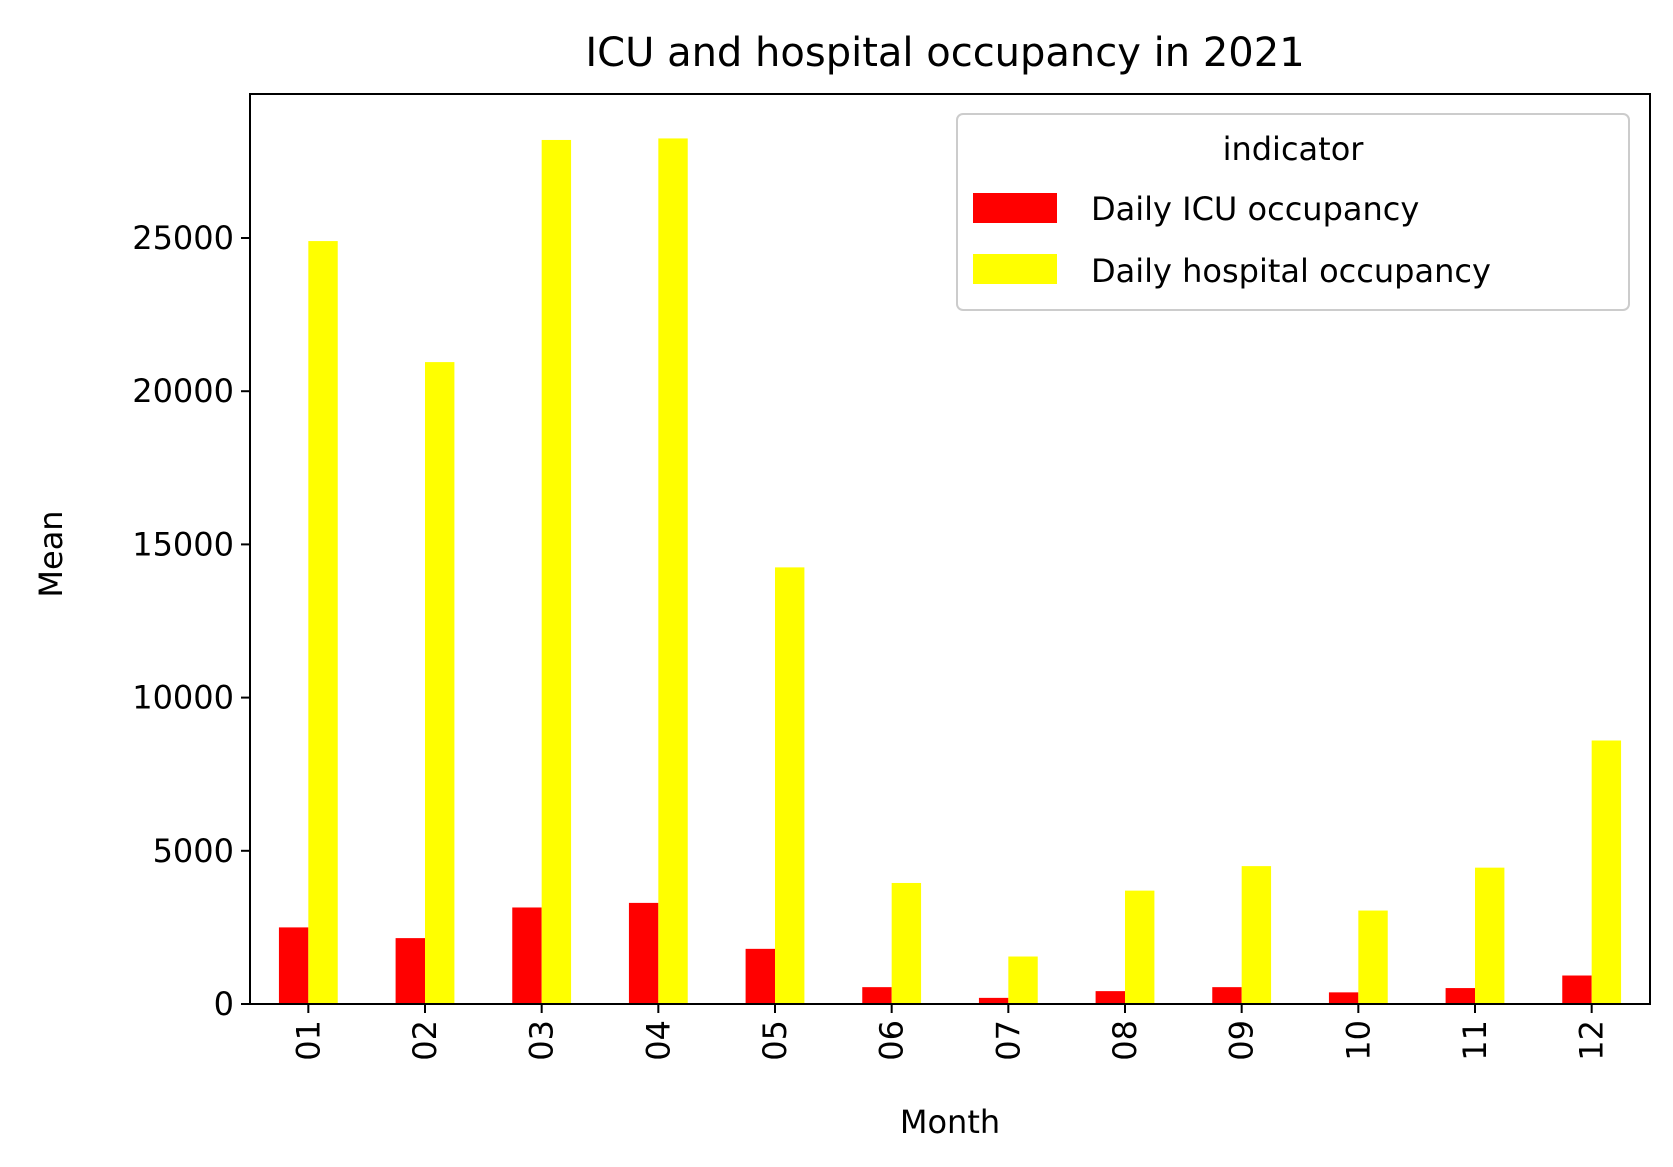 The height and width of the screenshot is (1167, 1673). I want to click on y-axis-label: Mean, so click(51, 553).